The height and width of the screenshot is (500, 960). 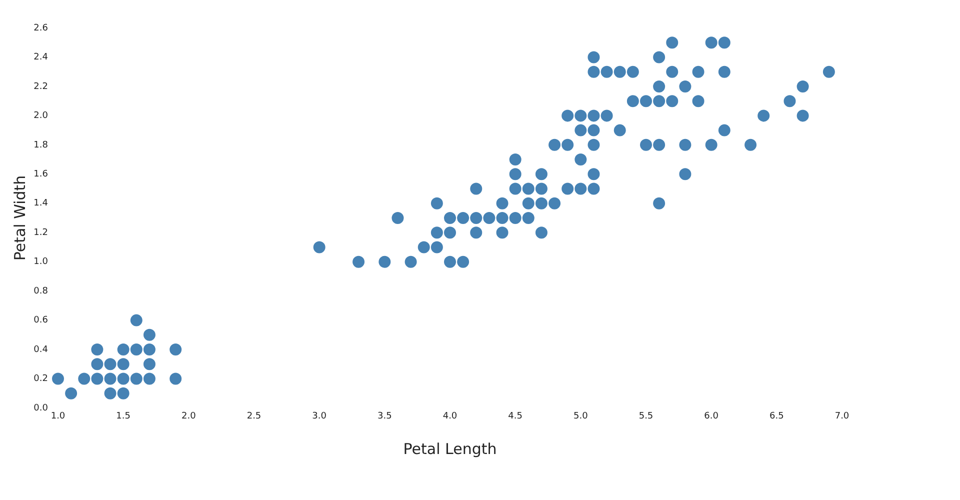 I want to click on y-tick-label: 2.2, so click(x=41, y=87).